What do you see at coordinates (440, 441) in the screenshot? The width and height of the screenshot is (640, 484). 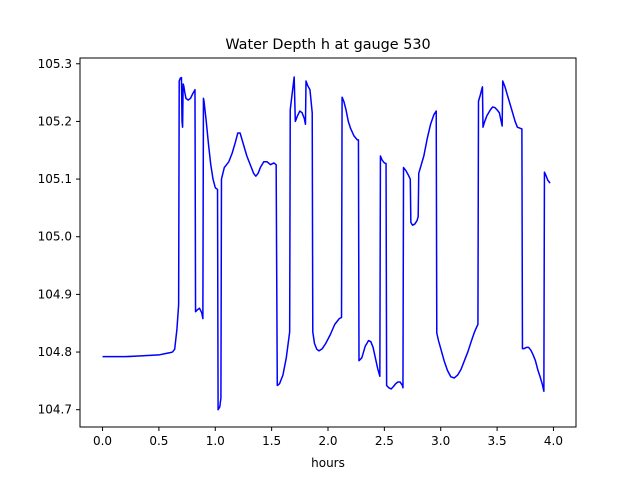 I see `x-tick-label: 3.0` at bounding box center [440, 441].